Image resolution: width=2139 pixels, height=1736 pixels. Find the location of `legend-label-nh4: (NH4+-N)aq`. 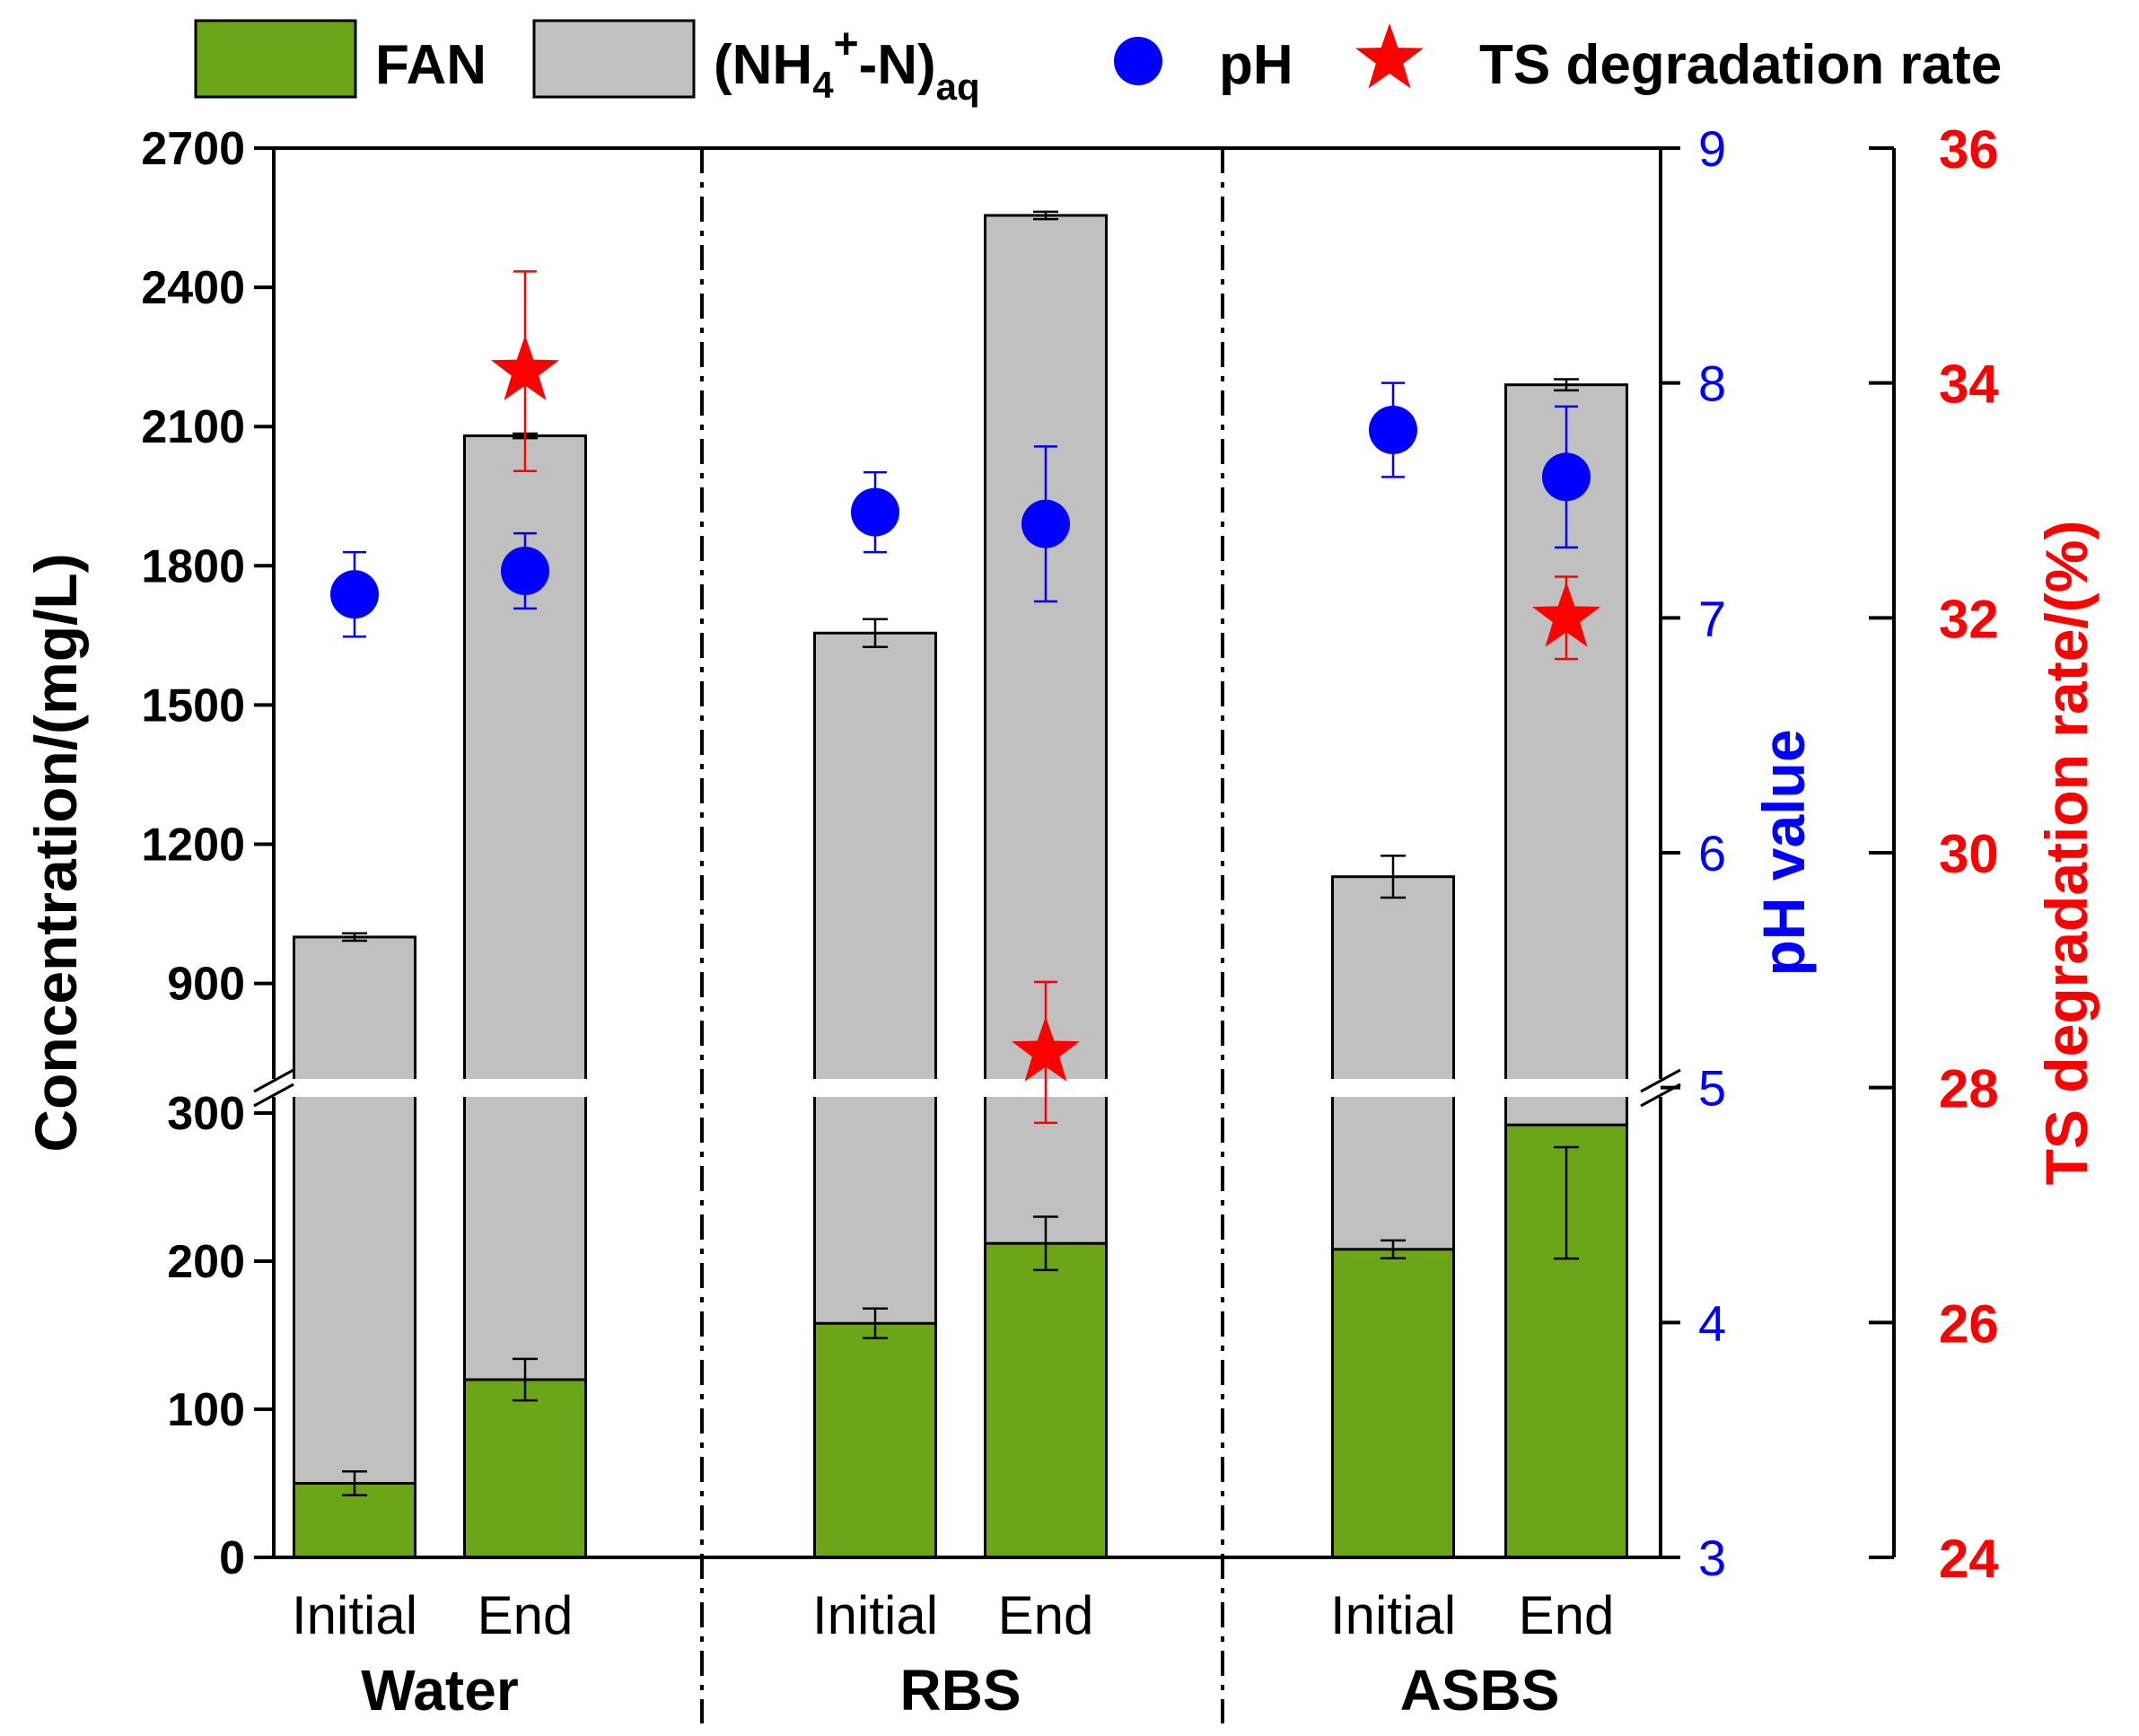

legend-label-nh4: (NH4+-N)aq is located at coordinates (847, 64).